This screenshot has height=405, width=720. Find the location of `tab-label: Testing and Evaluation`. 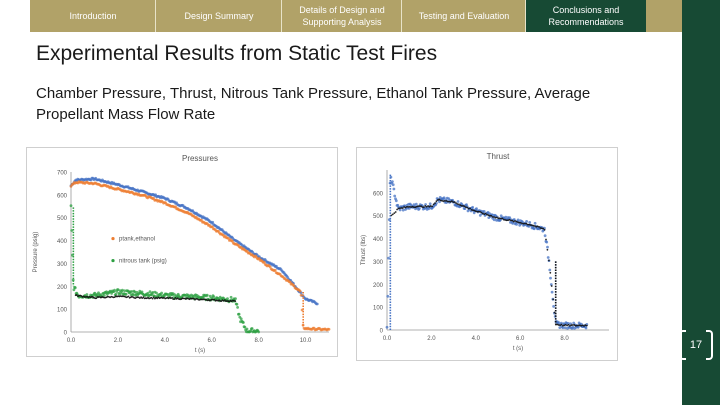

tab-label: Testing and Evaluation is located at coordinates (464, 16).